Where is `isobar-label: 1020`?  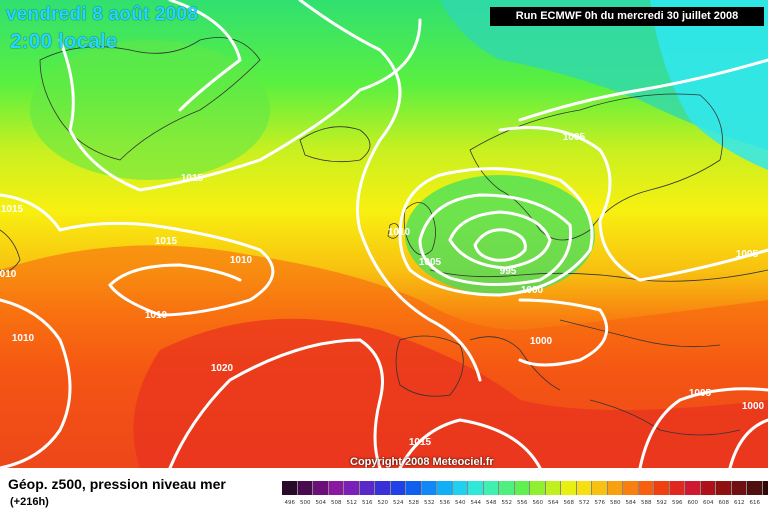 isobar-label: 1020 is located at coordinates (222, 368).